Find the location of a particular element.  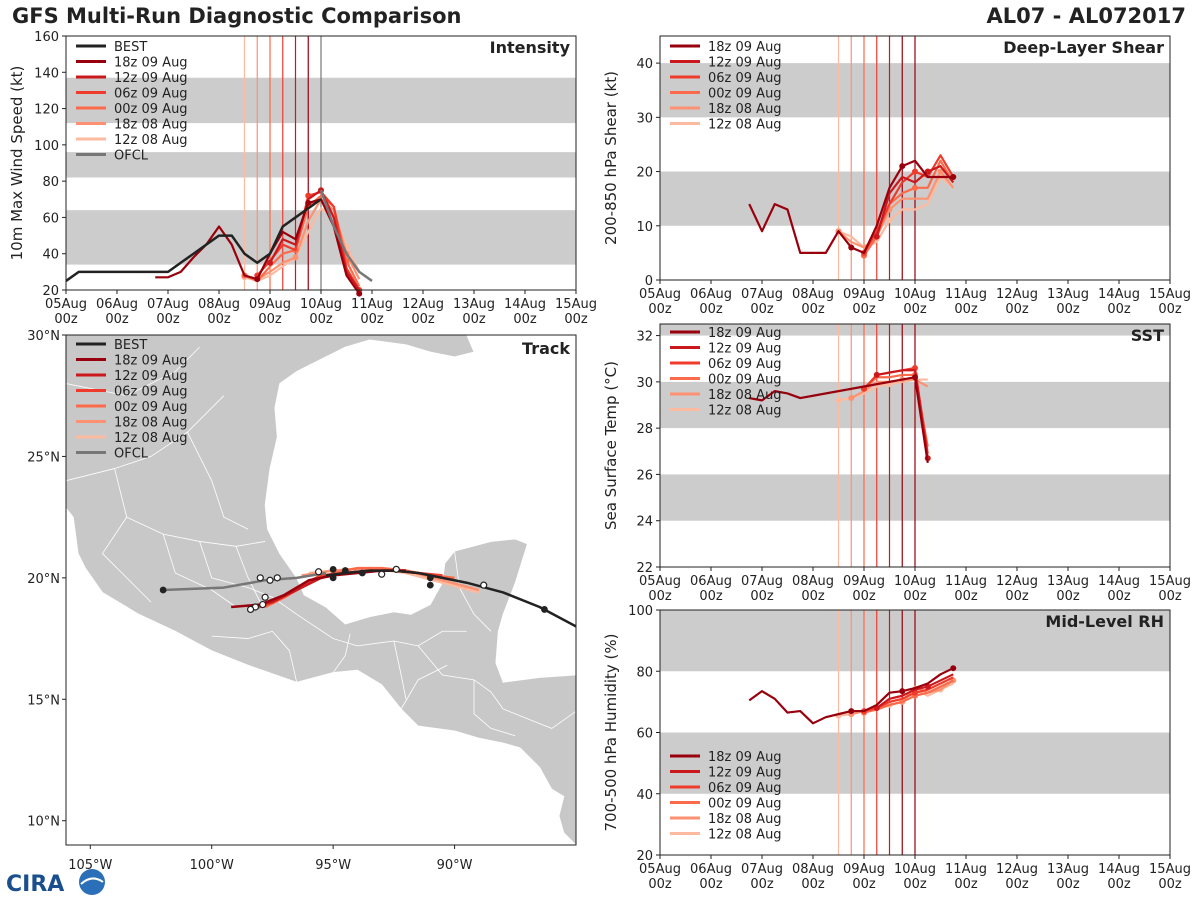

track-legend-label: 06z 09 Aug is located at coordinates (151, 392).